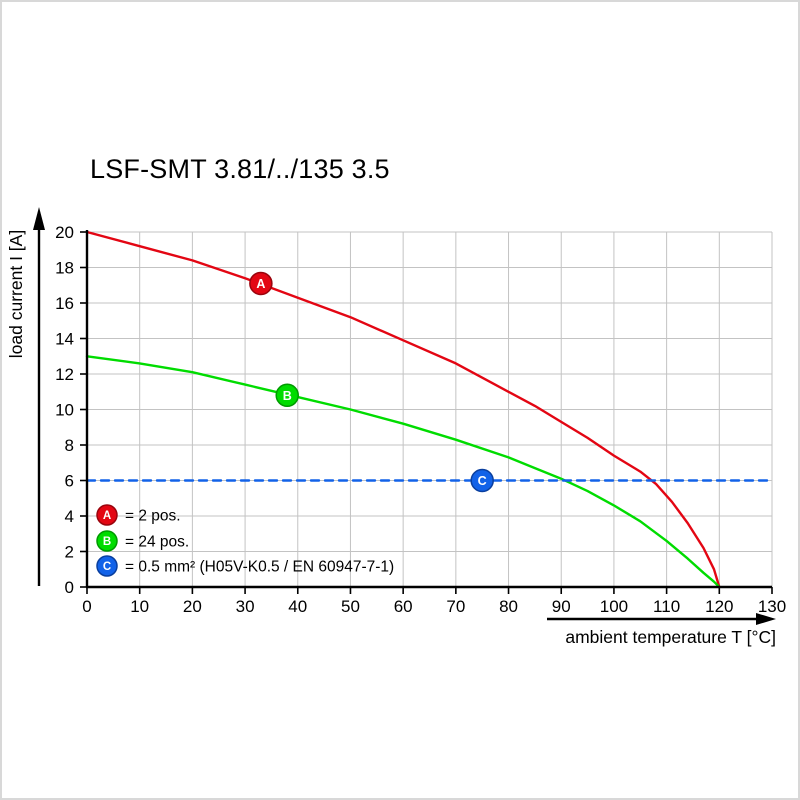 Image resolution: width=800 pixels, height=800 pixels. I want to click on y-tick-label: 8, so click(69, 445).